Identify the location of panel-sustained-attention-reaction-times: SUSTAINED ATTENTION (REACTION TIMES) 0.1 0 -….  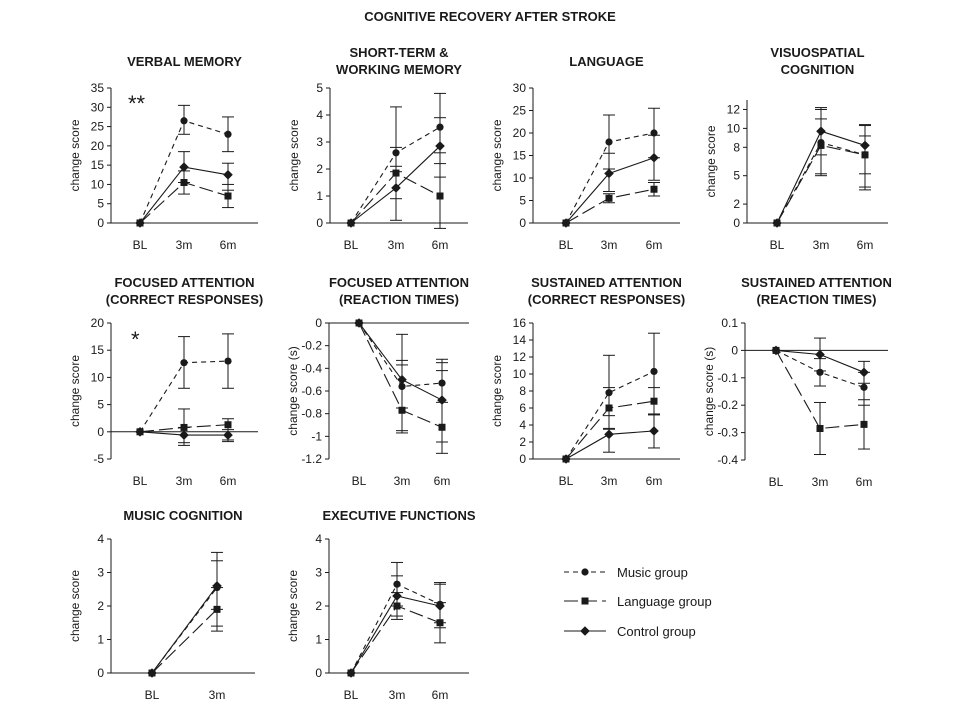
(797, 382).